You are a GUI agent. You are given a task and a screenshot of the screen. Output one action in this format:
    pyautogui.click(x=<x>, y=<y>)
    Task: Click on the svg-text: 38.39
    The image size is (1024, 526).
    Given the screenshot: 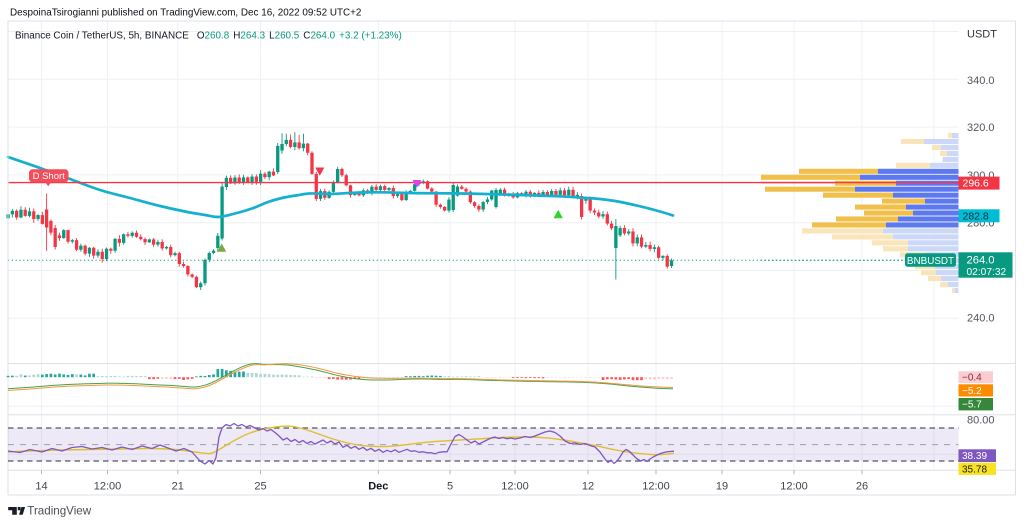 What is the action you would take?
    pyautogui.click(x=974, y=456)
    